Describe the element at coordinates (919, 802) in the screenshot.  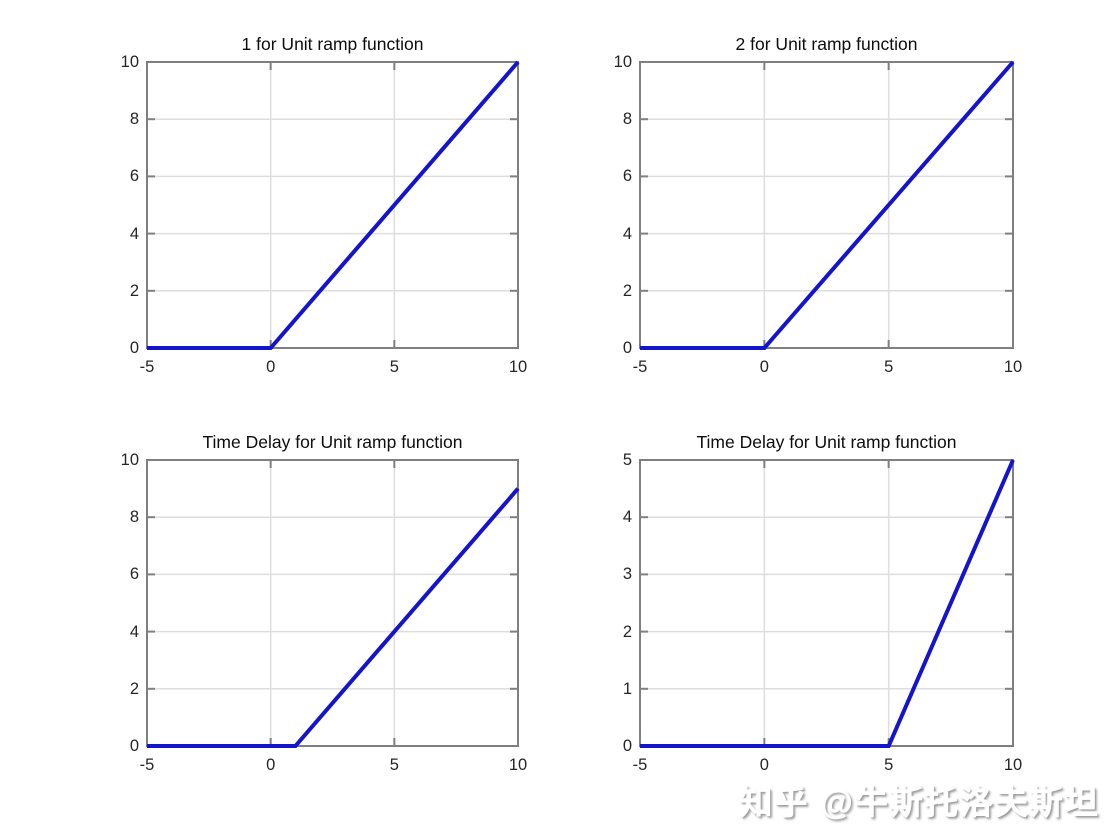
I see `zhihu-watermark: 知乎 @牛斯托洛夫斯坦` at that location.